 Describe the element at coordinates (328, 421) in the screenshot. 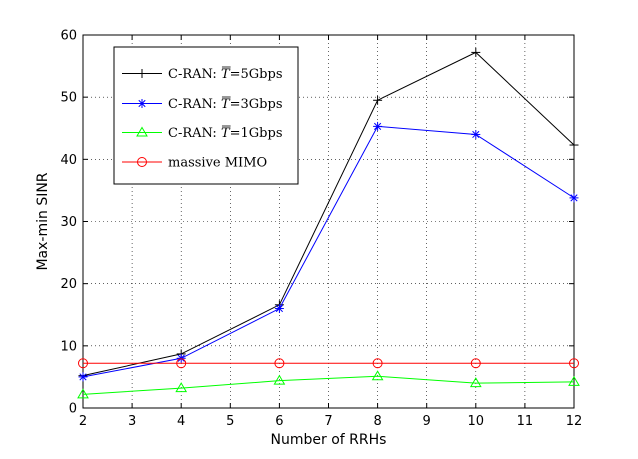

I see `x-tick-label: 7` at that location.